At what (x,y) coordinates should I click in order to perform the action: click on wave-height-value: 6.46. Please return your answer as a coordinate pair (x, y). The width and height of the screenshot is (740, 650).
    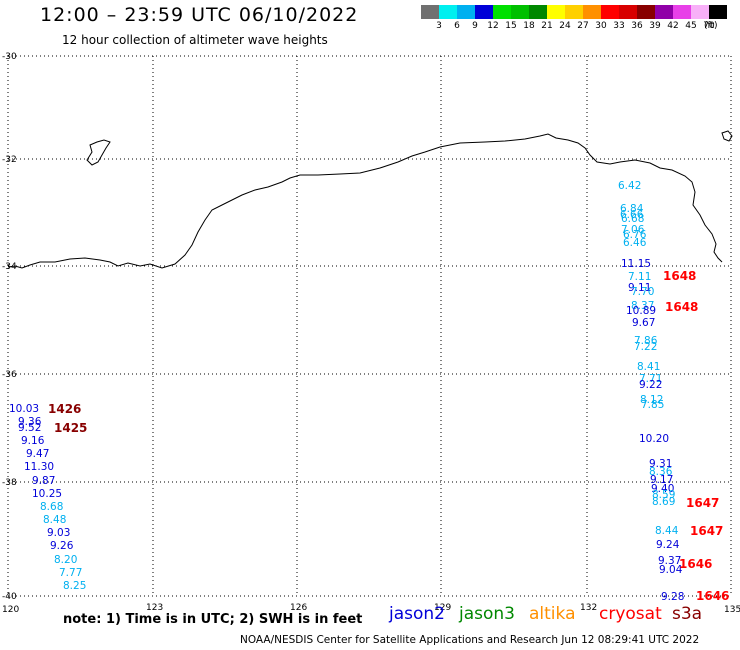
    Looking at the image, I should click on (635, 243).